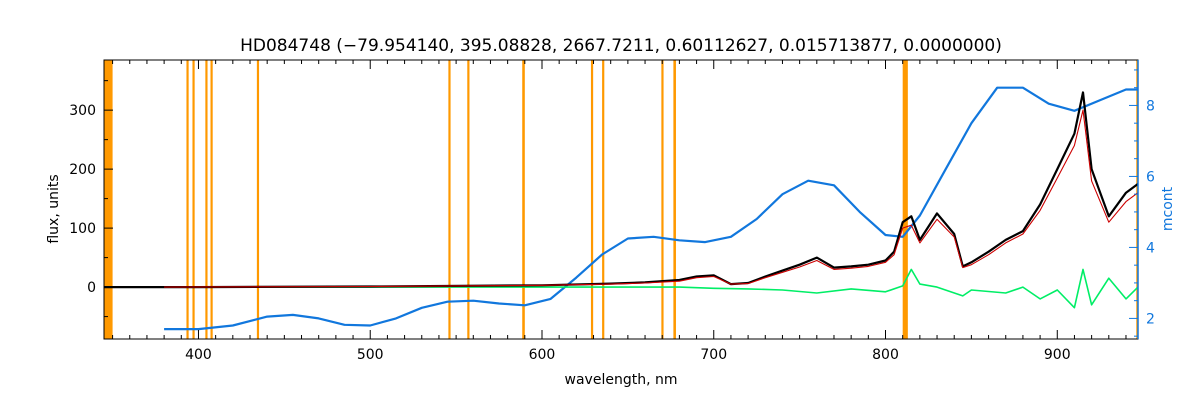 This screenshot has width=1200, height=405. Describe the element at coordinates (198, 355) in the screenshot. I see `x-tick-label: 400` at that location.